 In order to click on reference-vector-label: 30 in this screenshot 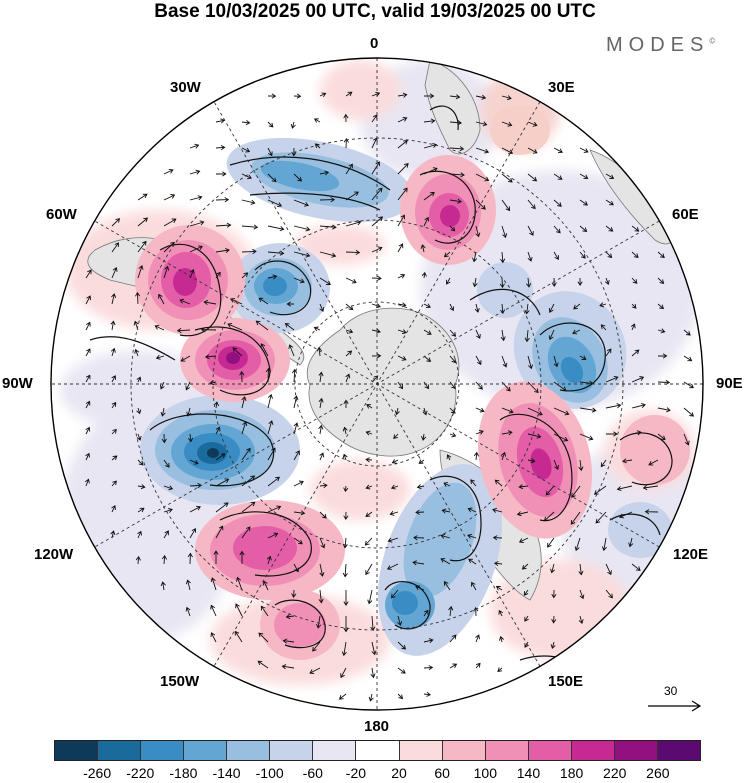, I will do `click(671, 691)`.